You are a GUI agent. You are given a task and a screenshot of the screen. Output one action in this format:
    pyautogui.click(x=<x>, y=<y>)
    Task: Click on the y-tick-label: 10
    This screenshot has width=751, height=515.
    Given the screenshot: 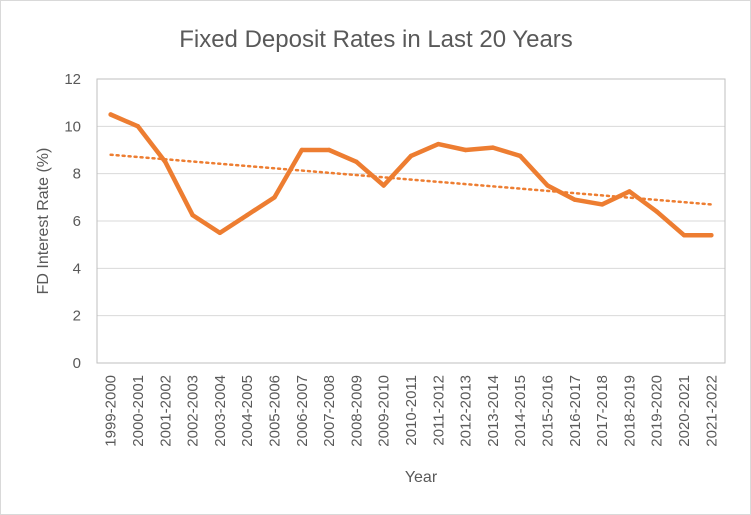 What is the action you would take?
    pyautogui.click(x=72, y=126)
    